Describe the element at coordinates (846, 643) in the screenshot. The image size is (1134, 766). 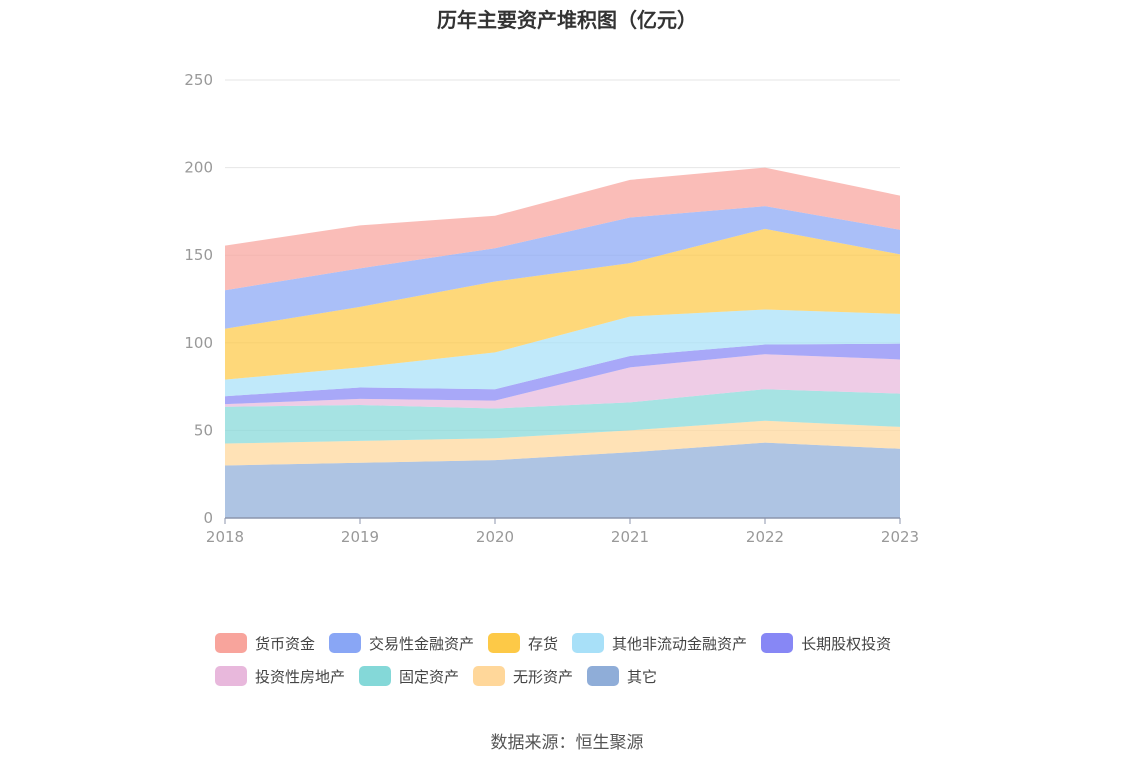
I see `legend-label: 长期股权投资` at that location.